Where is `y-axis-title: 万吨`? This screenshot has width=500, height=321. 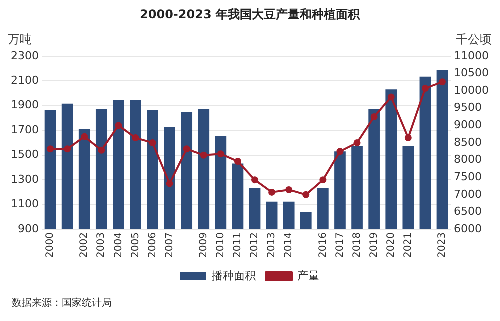 y-axis-title: 万吨 is located at coordinates (20, 39).